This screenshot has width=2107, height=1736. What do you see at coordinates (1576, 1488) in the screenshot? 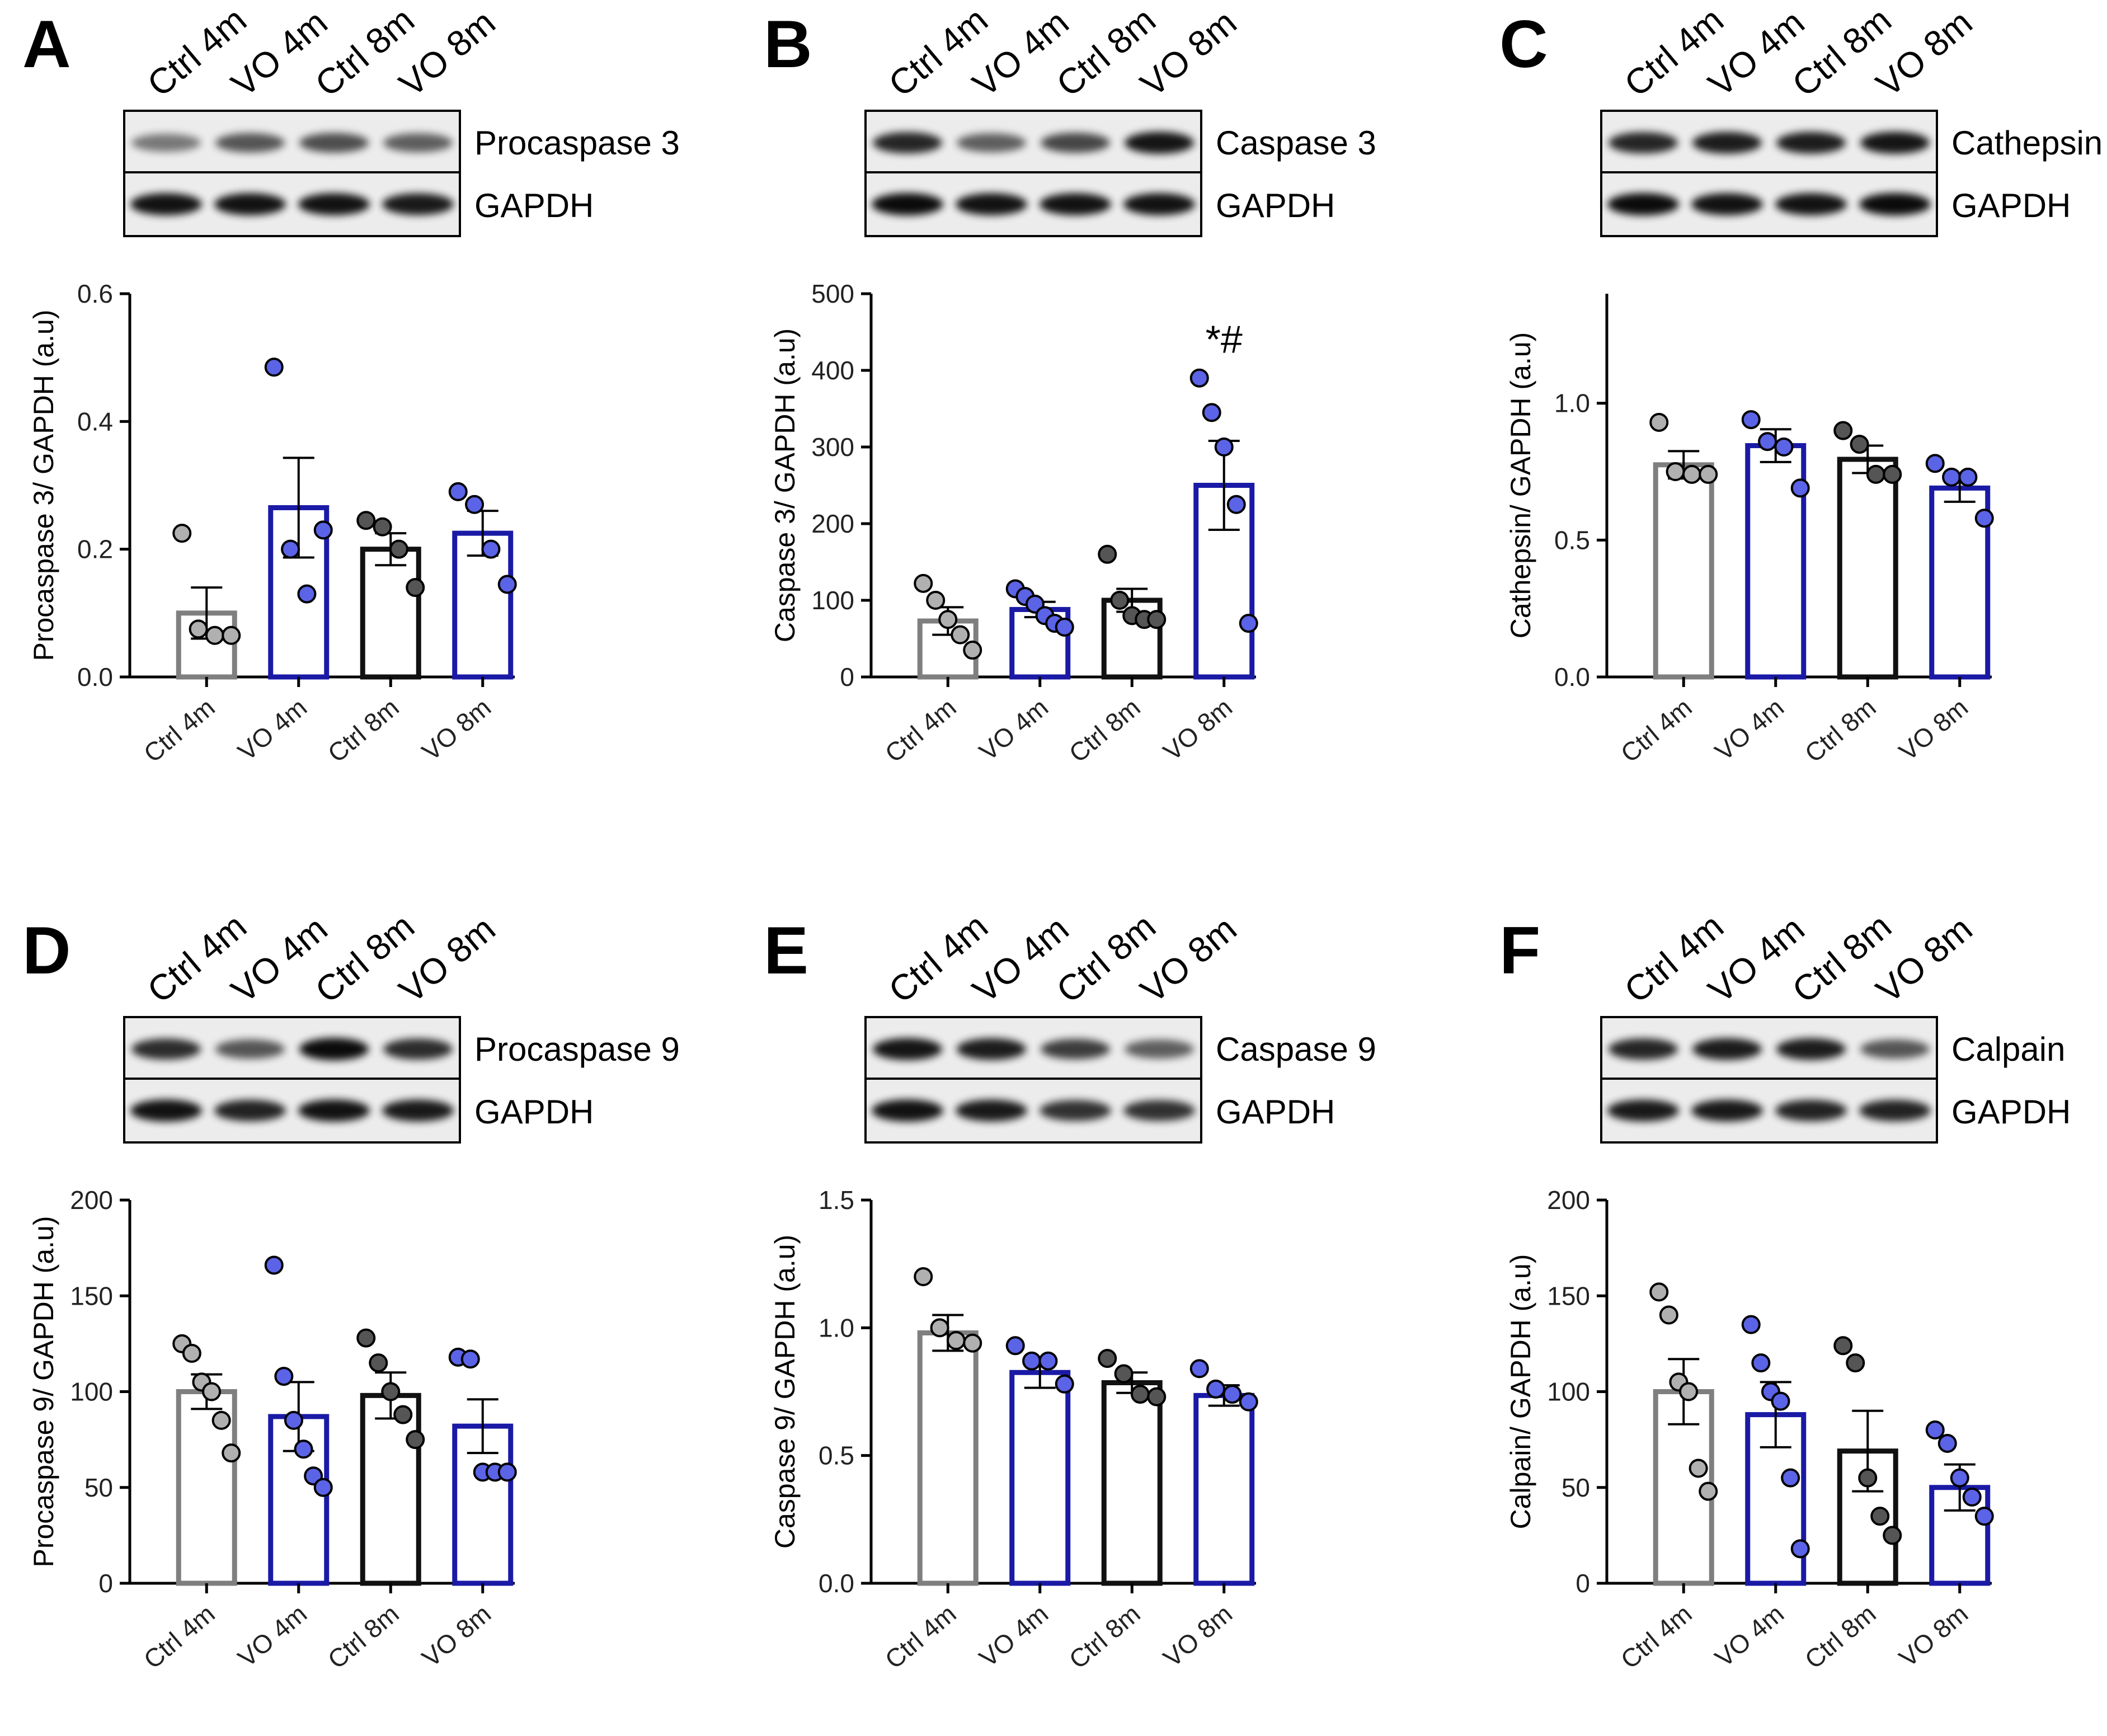
I see `y-tick-label: 50` at bounding box center [1576, 1488].